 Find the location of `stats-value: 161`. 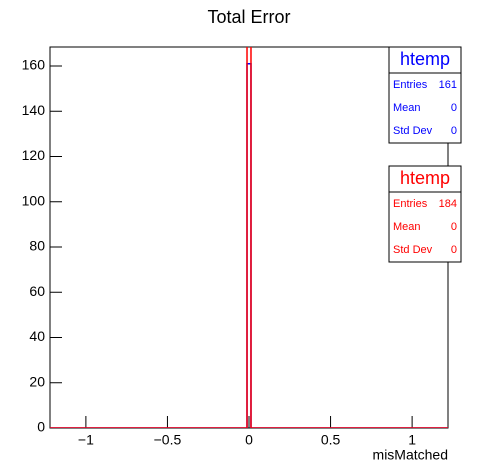

stats-value: 161 is located at coordinates (448, 85).